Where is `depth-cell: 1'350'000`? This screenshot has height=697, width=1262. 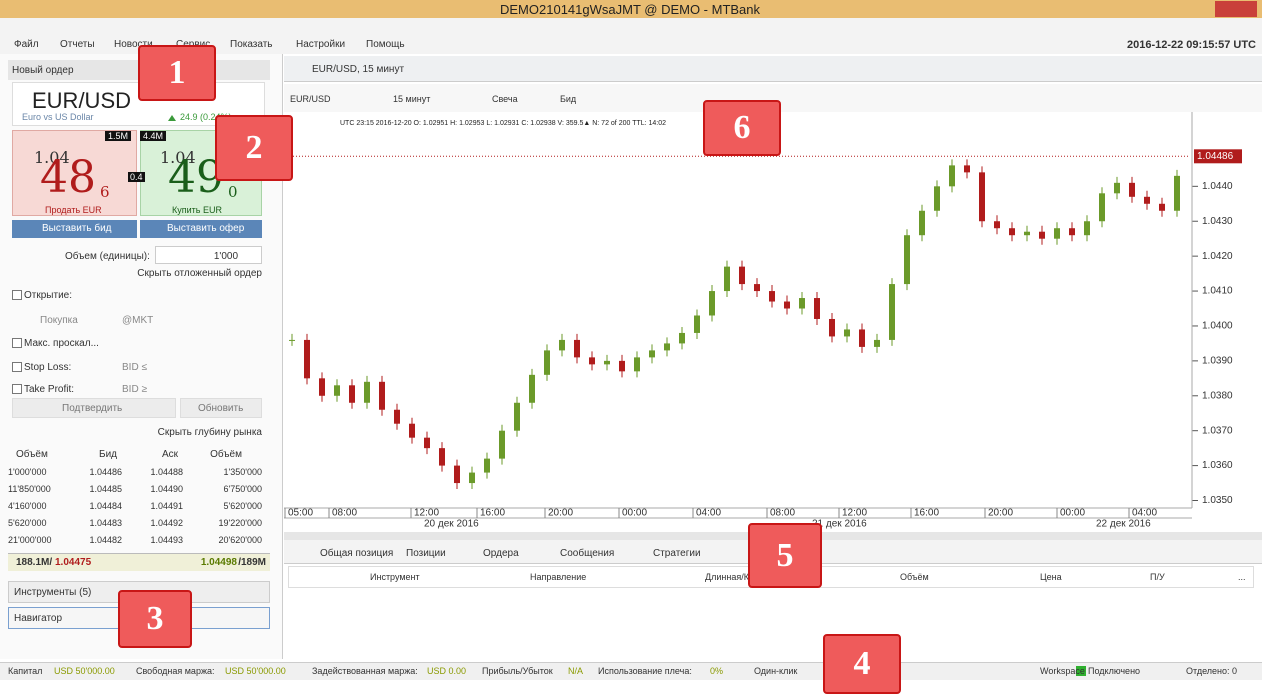 depth-cell: 1'350'000 is located at coordinates (242, 472).